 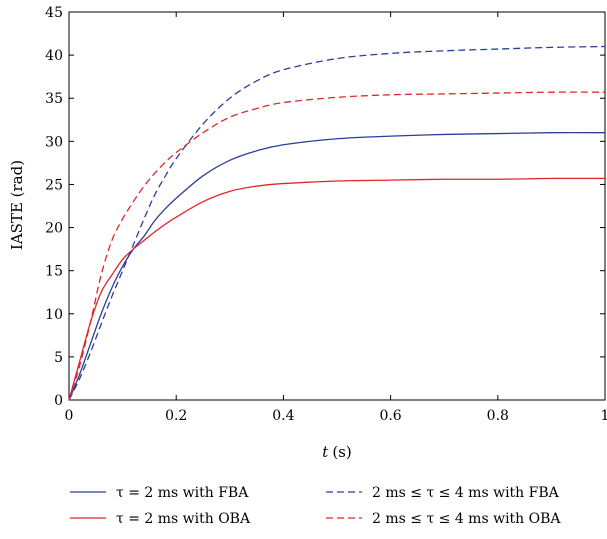 I want to click on y-tick-label: 15, so click(x=54, y=272).